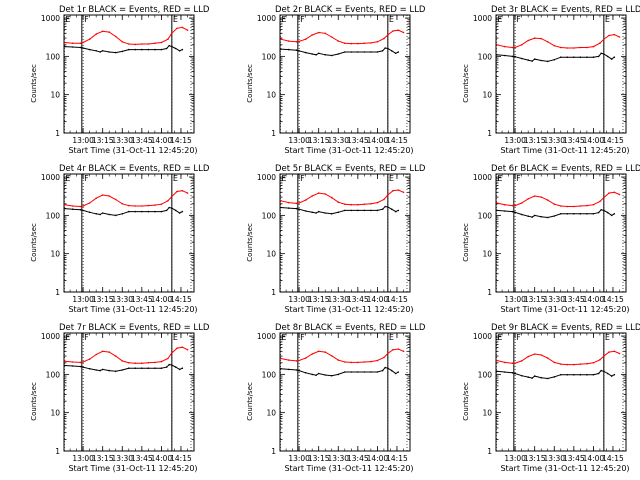 The image size is (640, 480). What do you see at coordinates (302, 337) in the screenshot?
I see `marker-label: F` at bounding box center [302, 337].